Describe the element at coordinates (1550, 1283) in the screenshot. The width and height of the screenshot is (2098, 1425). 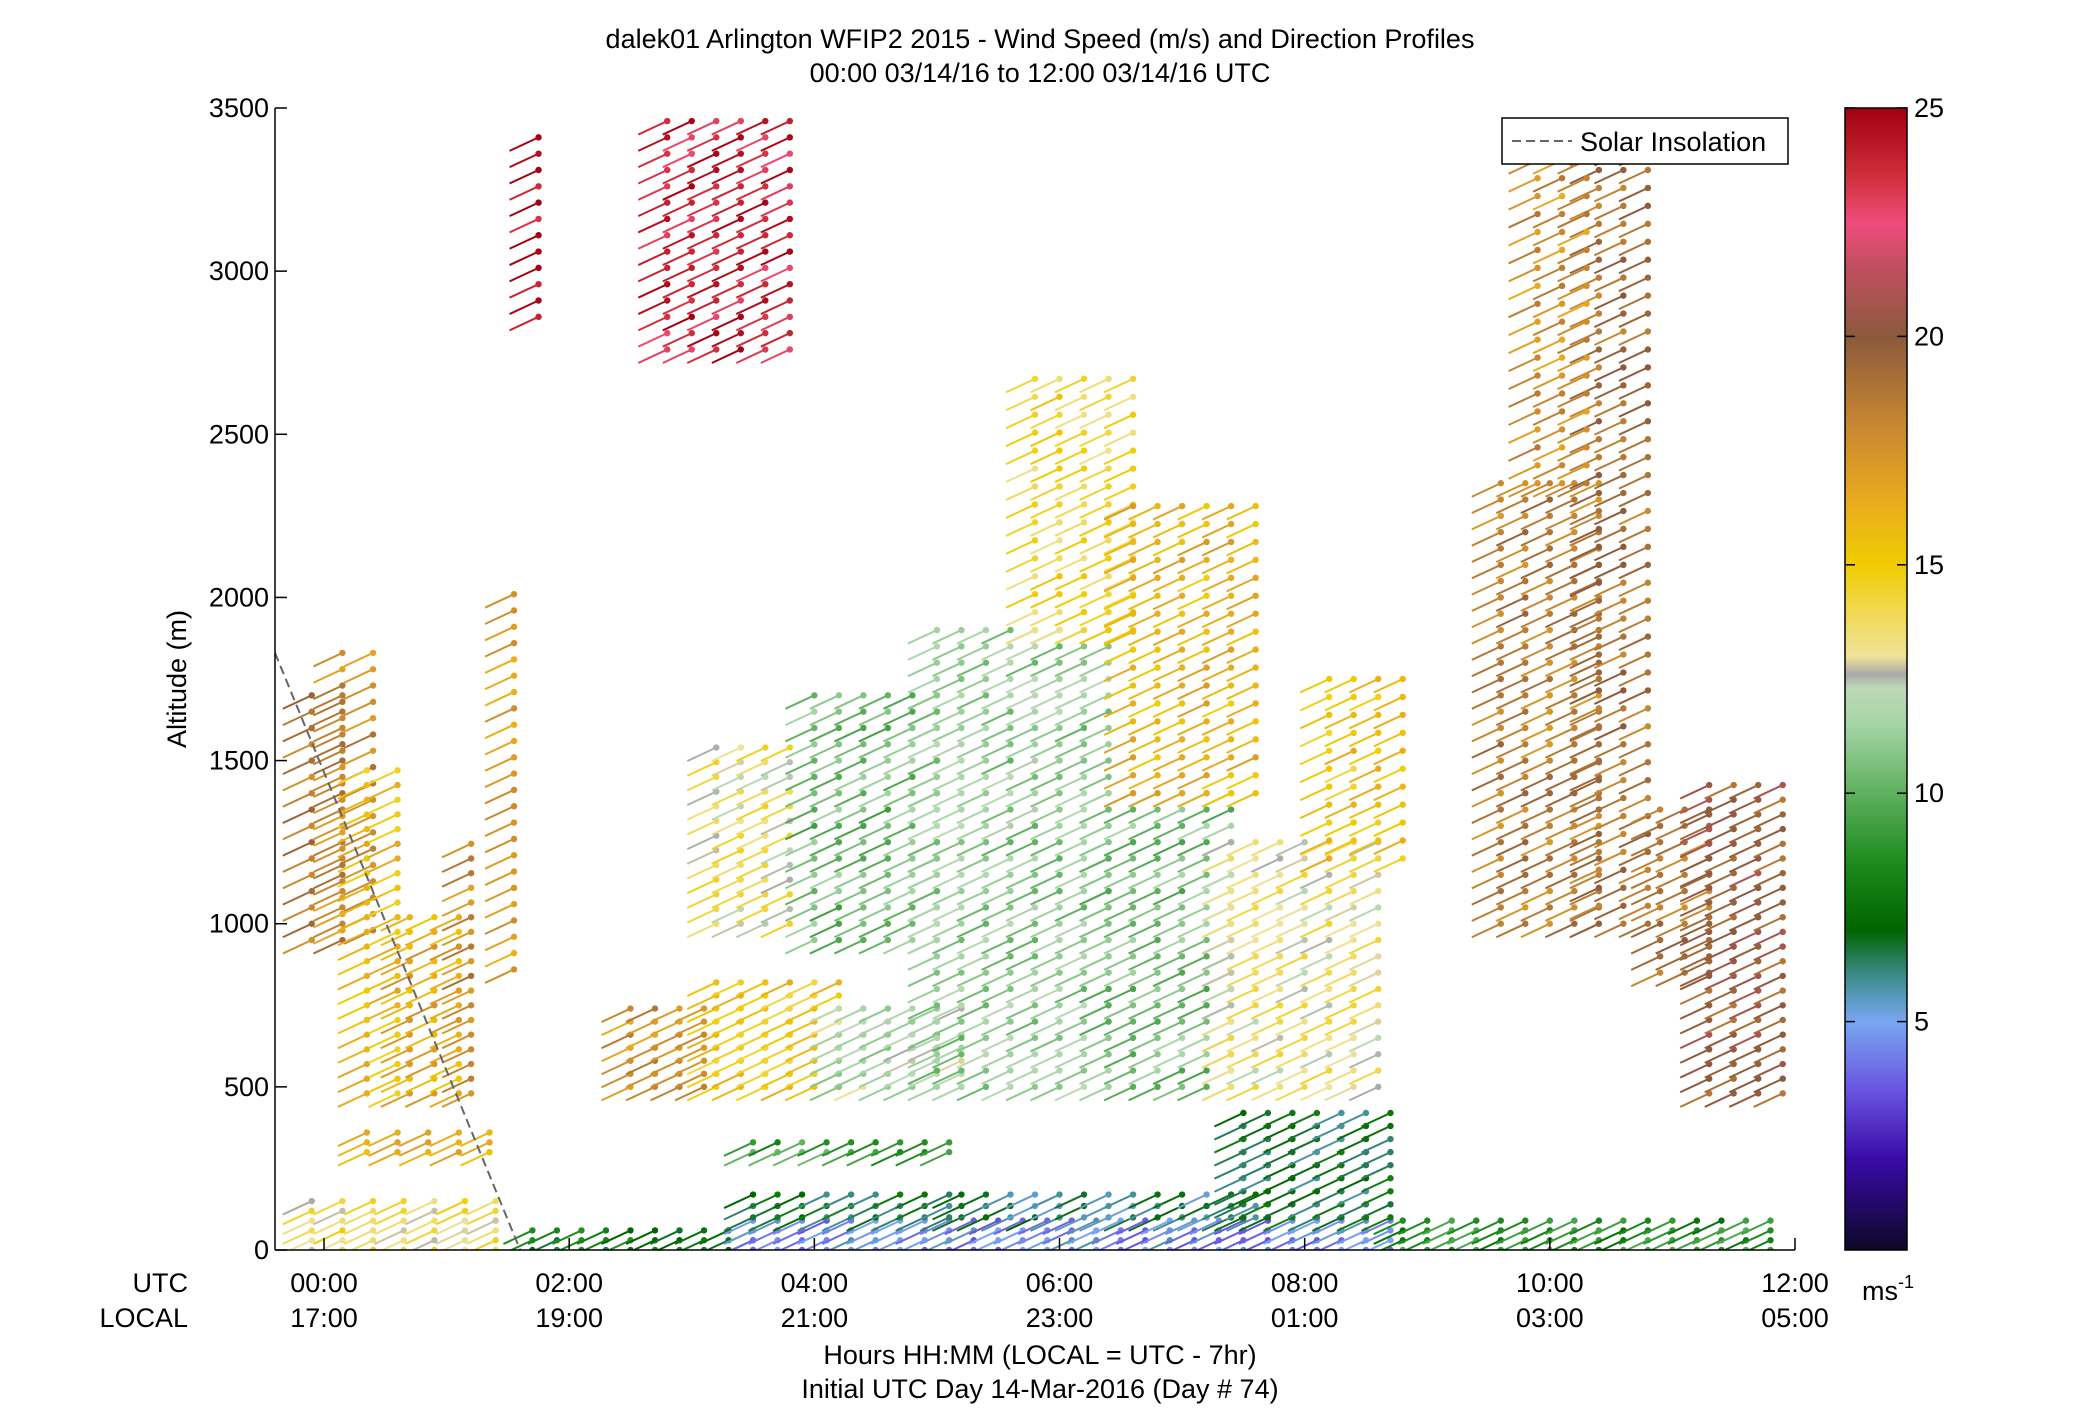
I see `x-tick-label-utc: 10:00` at that location.